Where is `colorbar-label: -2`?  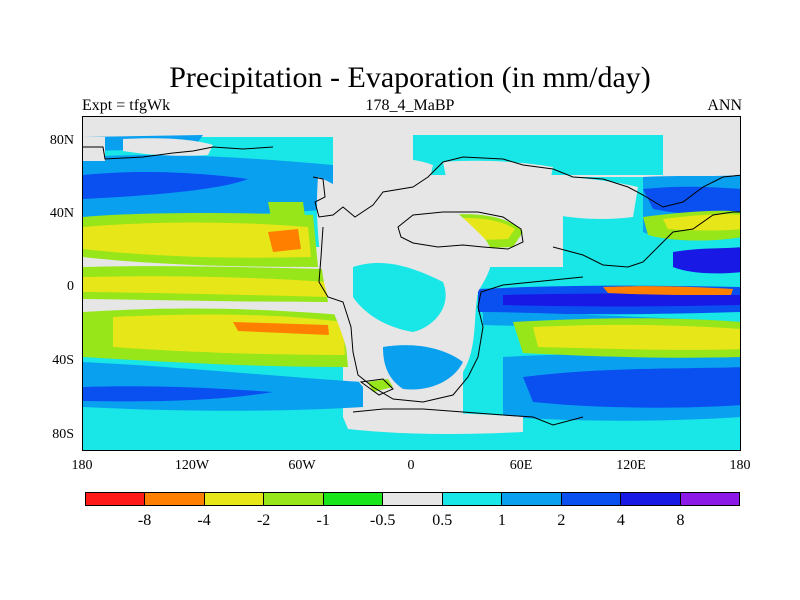
colorbar-label: -2 is located at coordinates (263, 520).